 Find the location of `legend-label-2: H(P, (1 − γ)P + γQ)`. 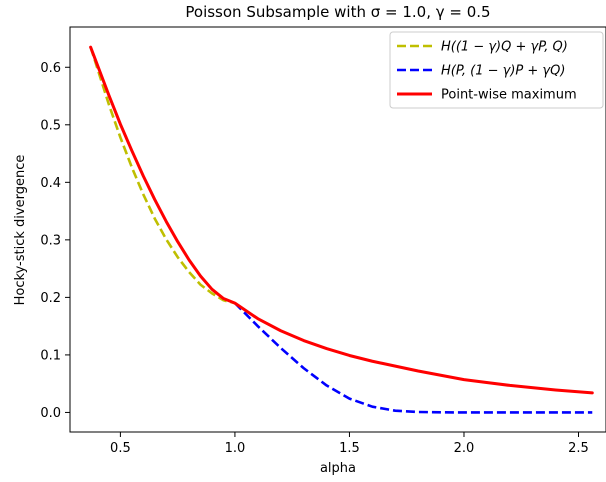

legend-label-2: H(P, (1 − γ)P + γQ) is located at coordinates (503, 71).